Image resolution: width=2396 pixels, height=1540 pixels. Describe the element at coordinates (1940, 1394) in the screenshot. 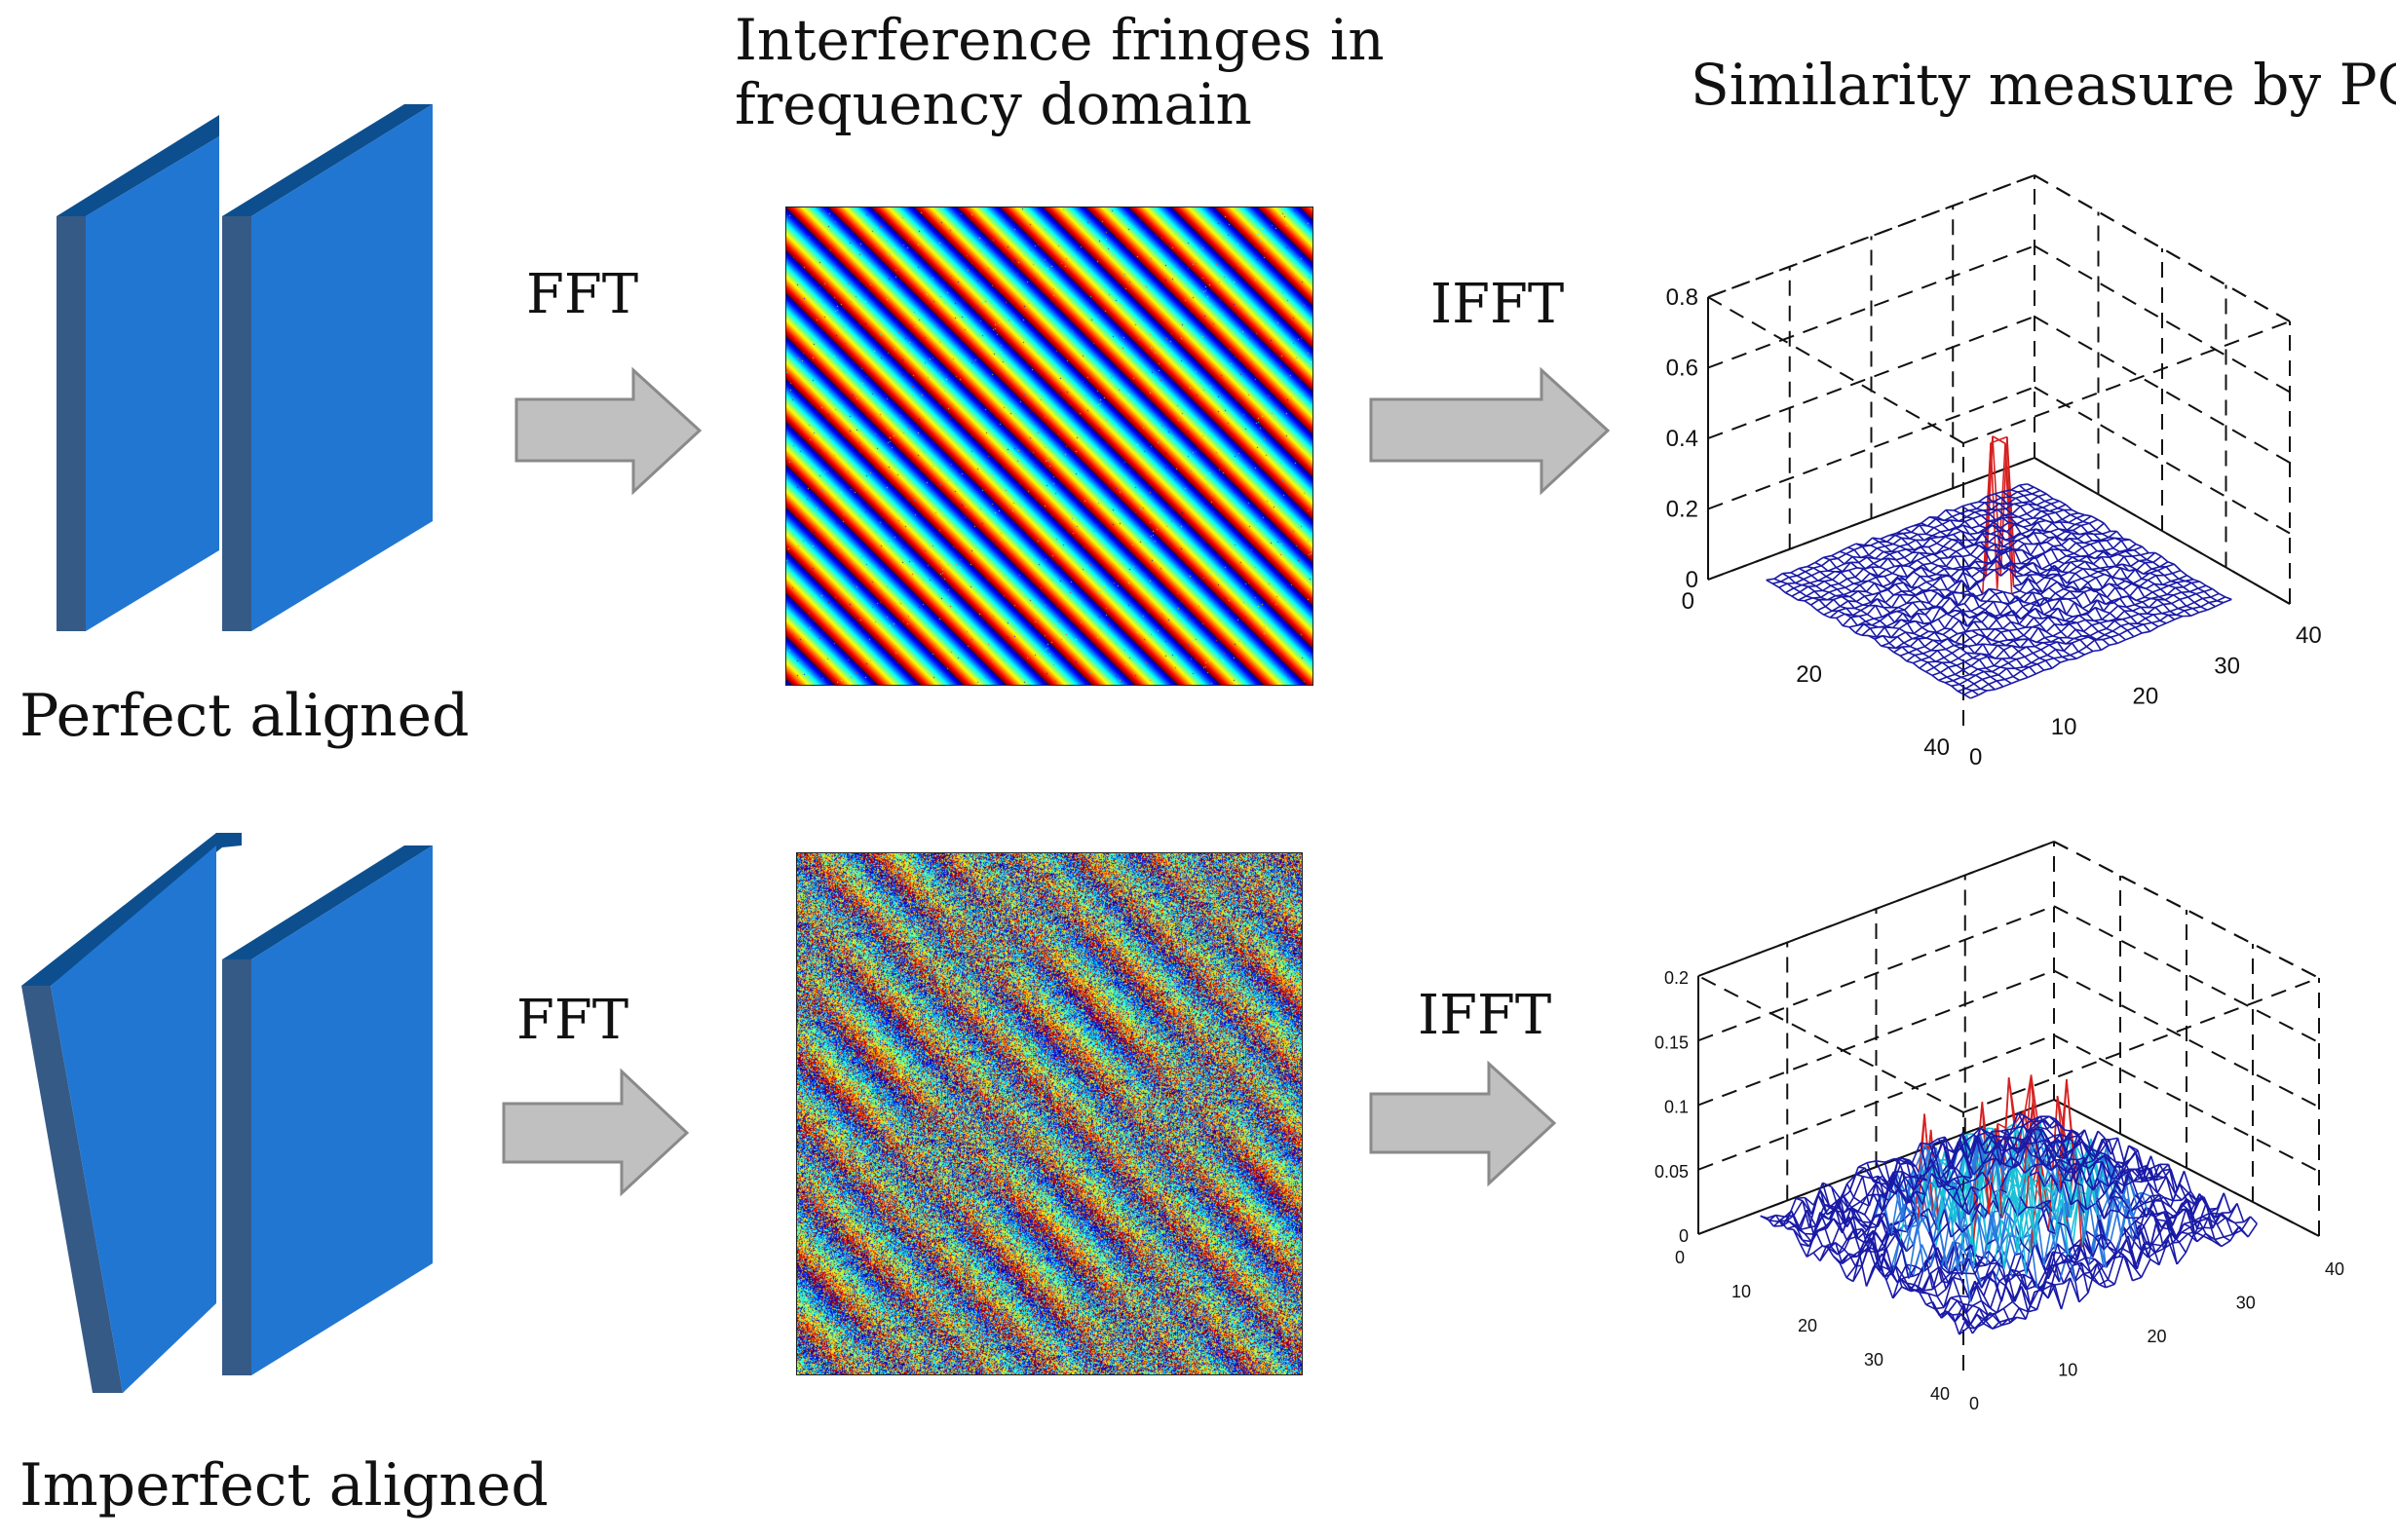

I see `y-tick-label: 40` at that location.